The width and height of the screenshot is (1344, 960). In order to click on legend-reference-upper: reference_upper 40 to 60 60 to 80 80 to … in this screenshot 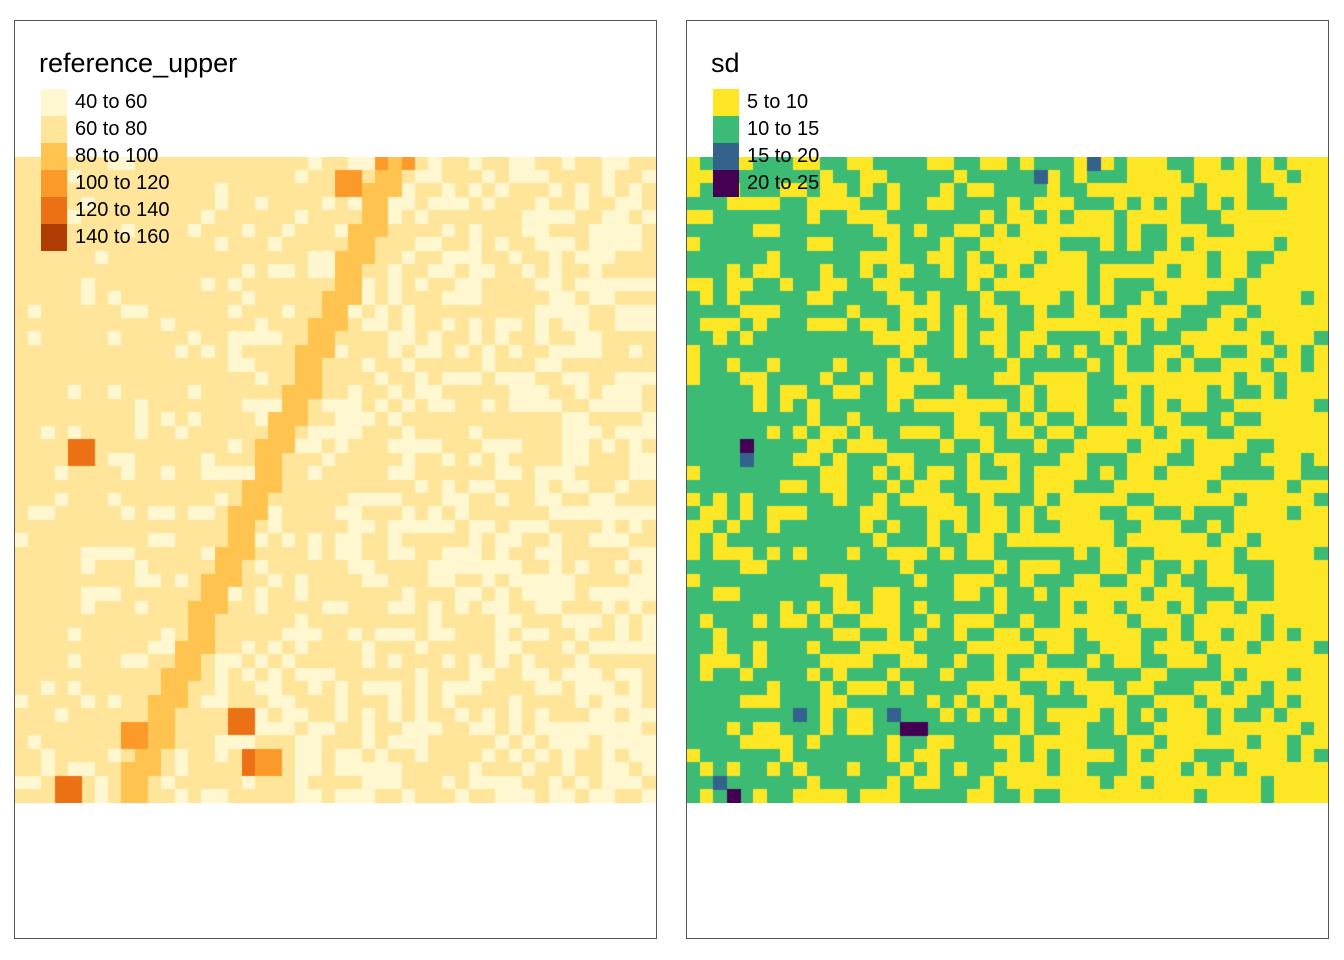, I will do `click(138, 149)`.